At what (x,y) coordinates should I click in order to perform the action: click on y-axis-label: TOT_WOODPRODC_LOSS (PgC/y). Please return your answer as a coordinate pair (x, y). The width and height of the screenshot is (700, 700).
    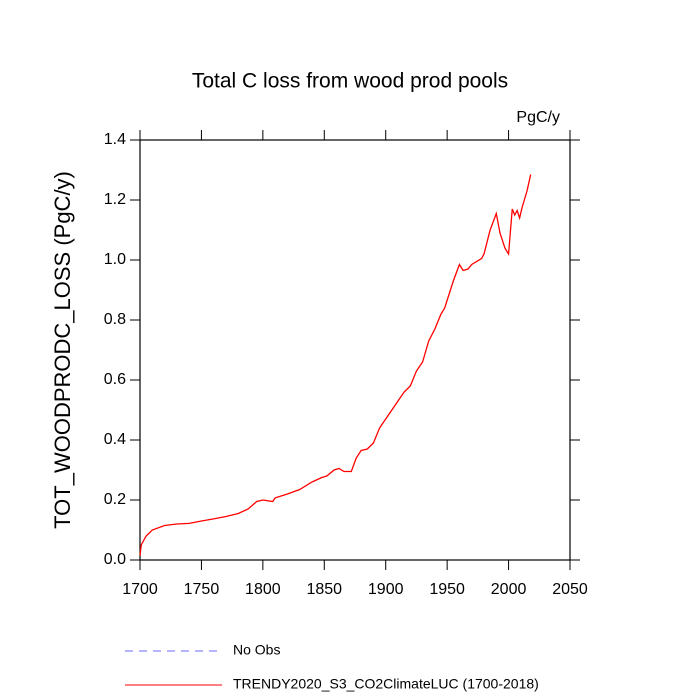
    Looking at the image, I should click on (62, 350).